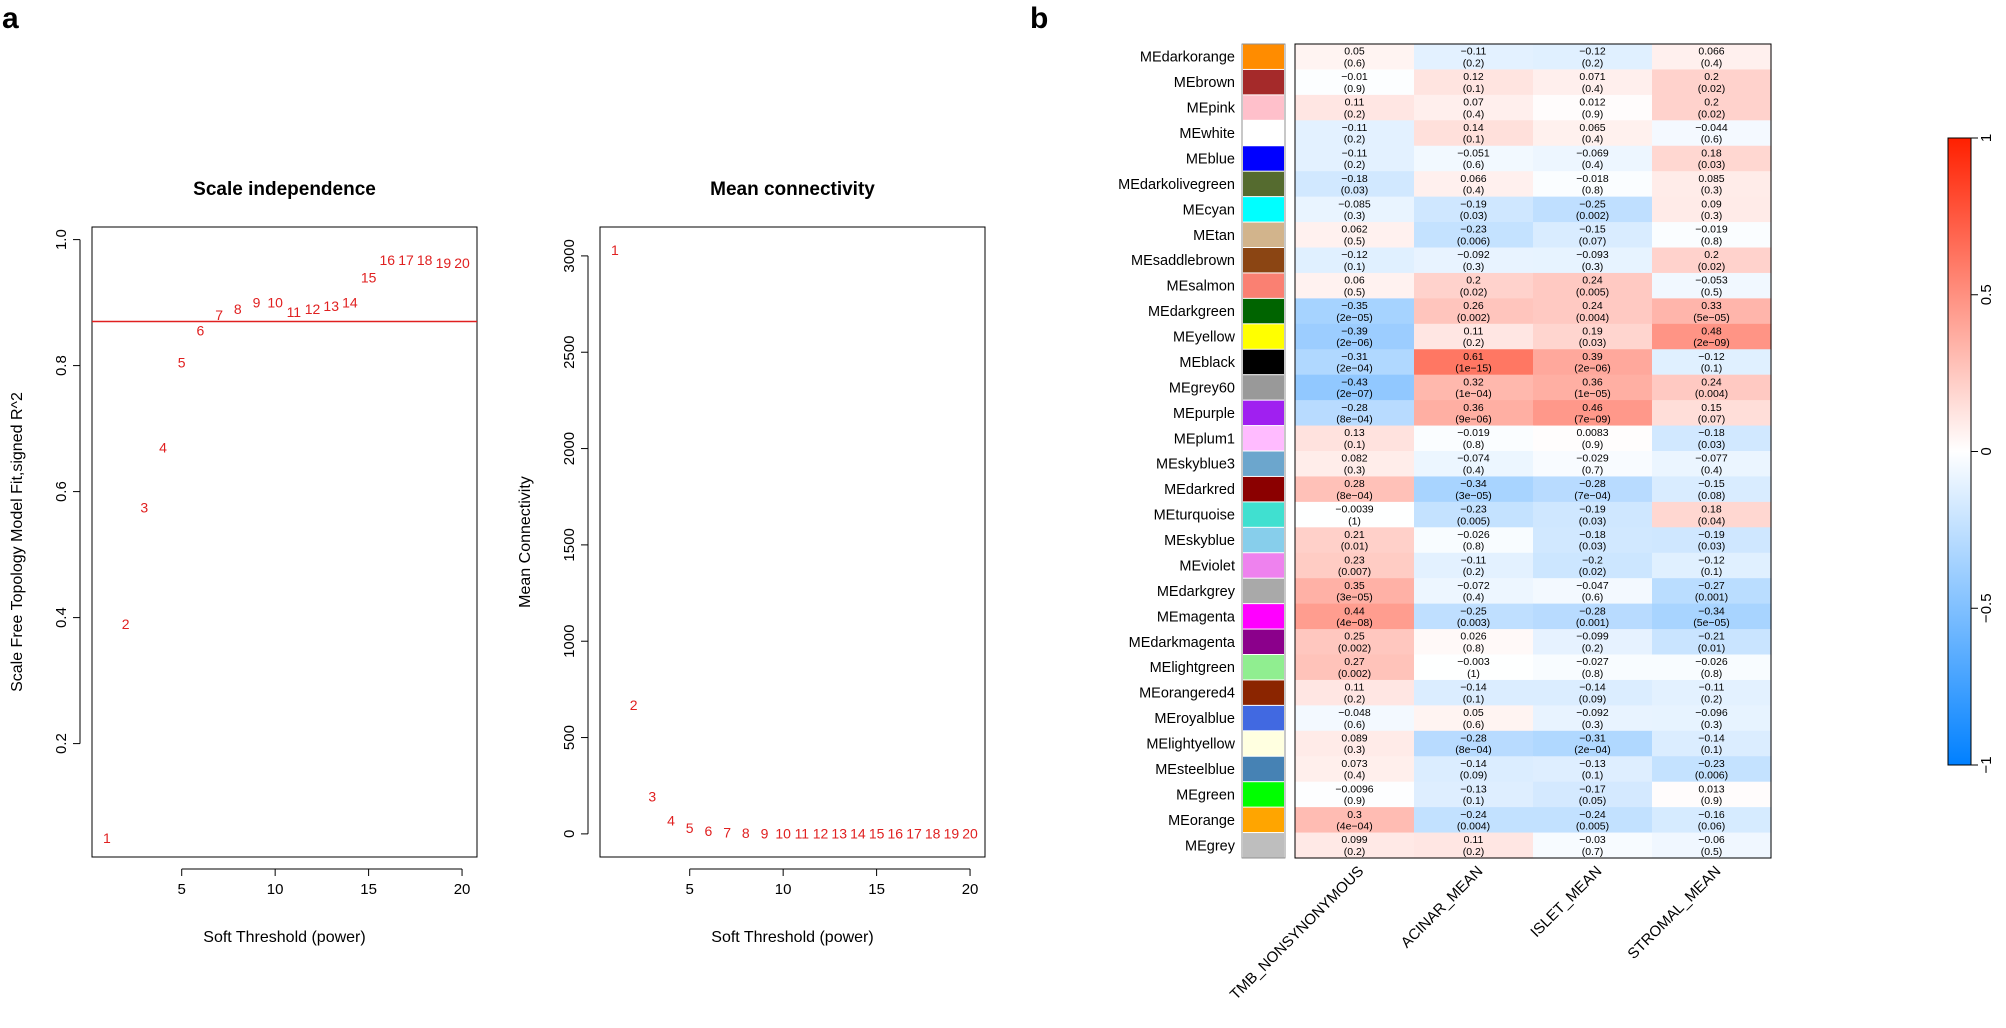 Image resolution: width=2006 pixels, height=1028 pixels. I want to click on row-label: MEdarkred, so click(1199, 490).